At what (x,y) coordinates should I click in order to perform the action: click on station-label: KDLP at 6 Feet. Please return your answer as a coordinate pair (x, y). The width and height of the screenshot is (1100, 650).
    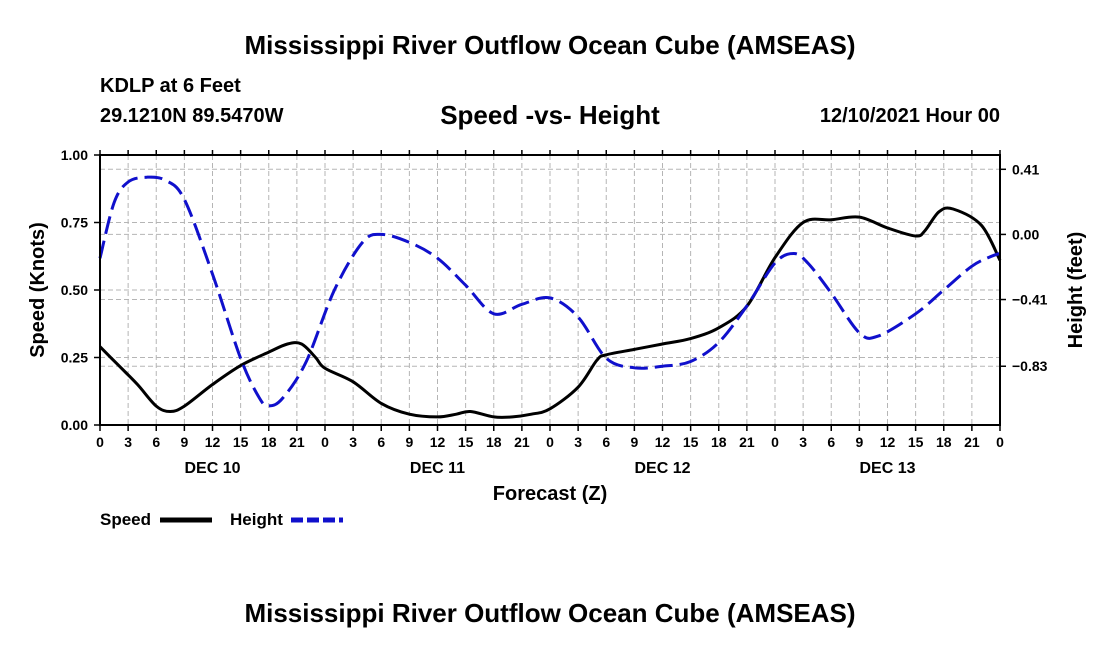
    Looking at the image, I should click on (170, 86).